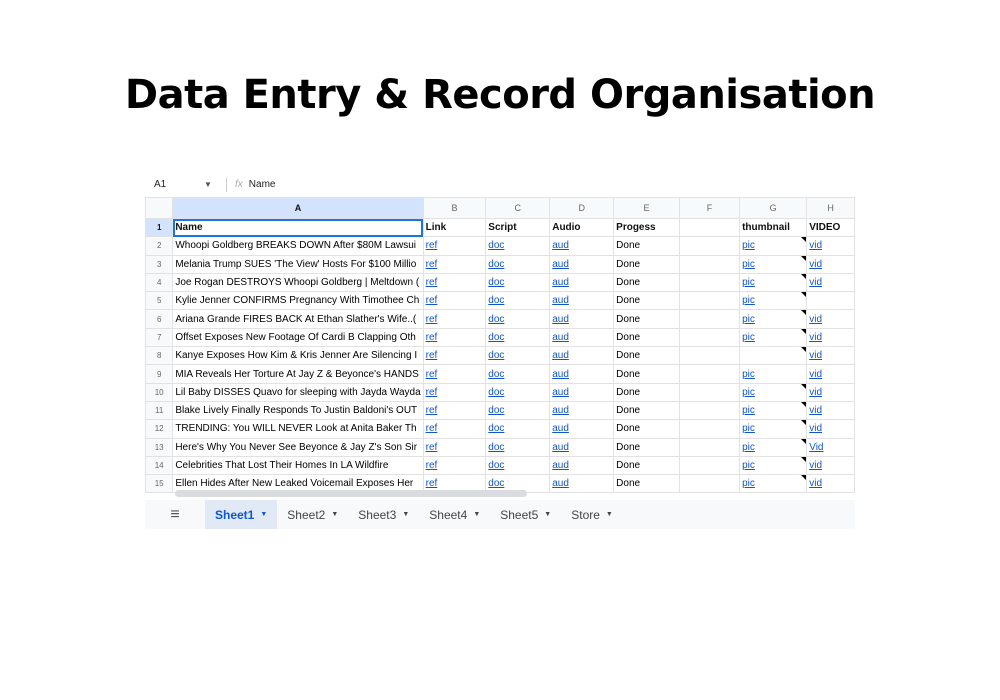 The height and width of the screenshot is (700, 1000). Describe the element at coordinates (773, 356) in the screenshot. I see `thumbnail-cell` at that location.